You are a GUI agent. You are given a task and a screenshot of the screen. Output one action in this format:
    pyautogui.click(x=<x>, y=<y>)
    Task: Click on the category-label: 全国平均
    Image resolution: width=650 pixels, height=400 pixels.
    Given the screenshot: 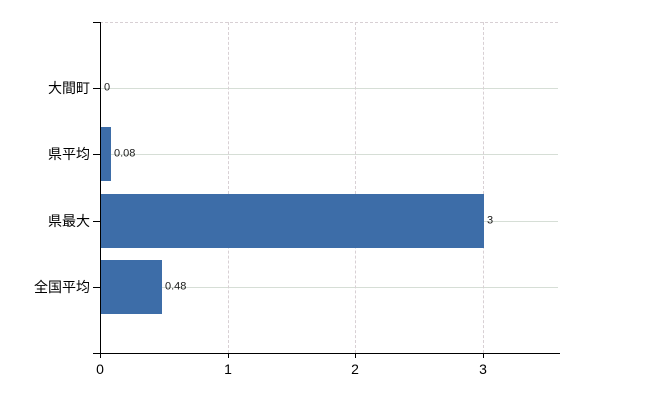 What is the action you would take?
    pyautogui.click(x=62, y=287)
    